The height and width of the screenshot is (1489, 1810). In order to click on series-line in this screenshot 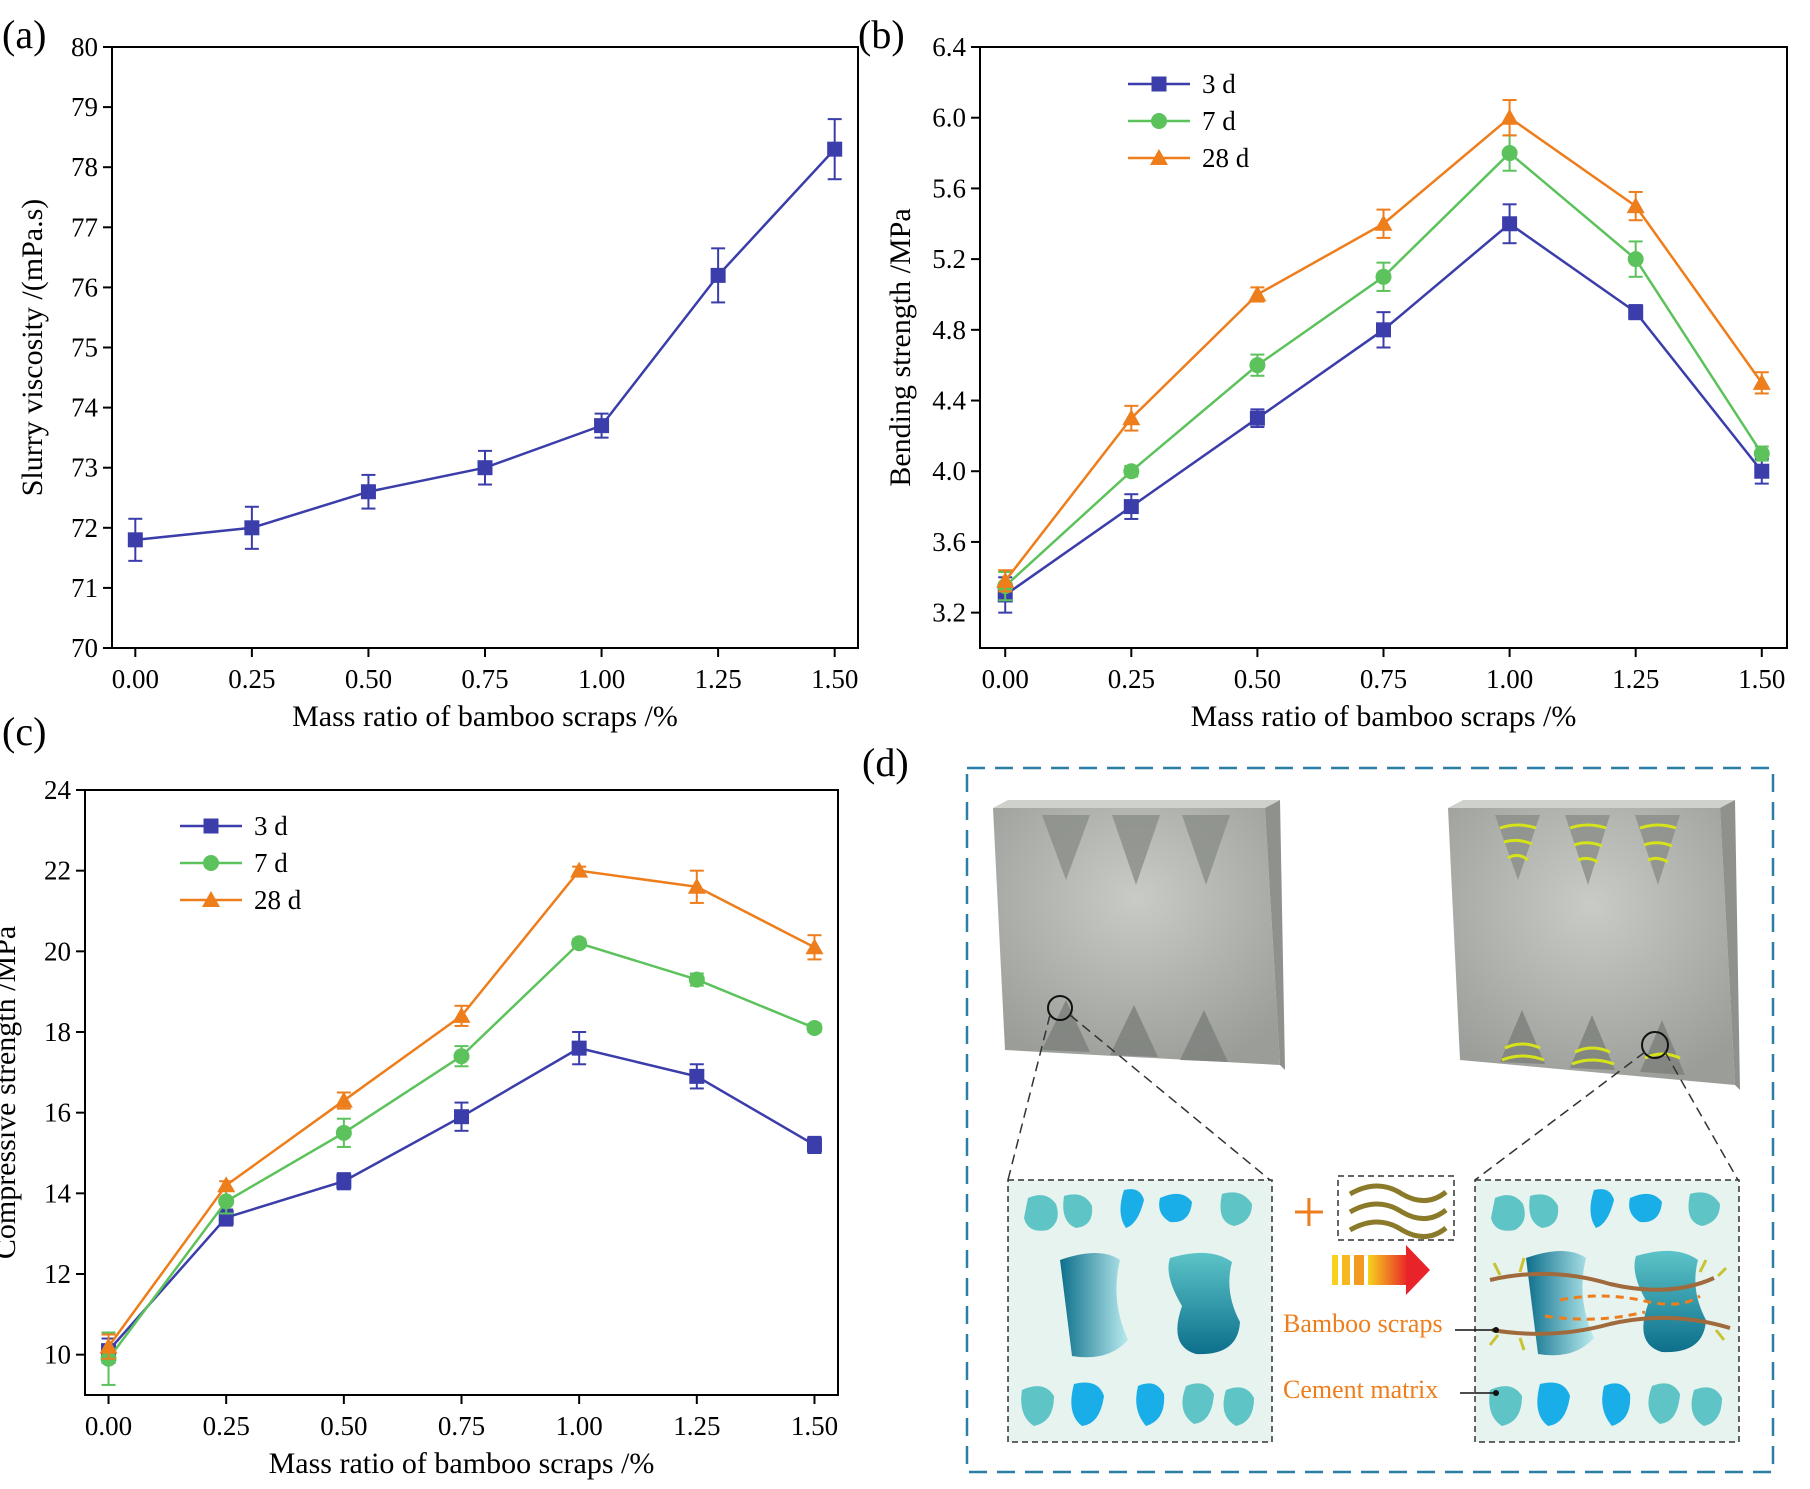, I will do `click(1383, 349)`.